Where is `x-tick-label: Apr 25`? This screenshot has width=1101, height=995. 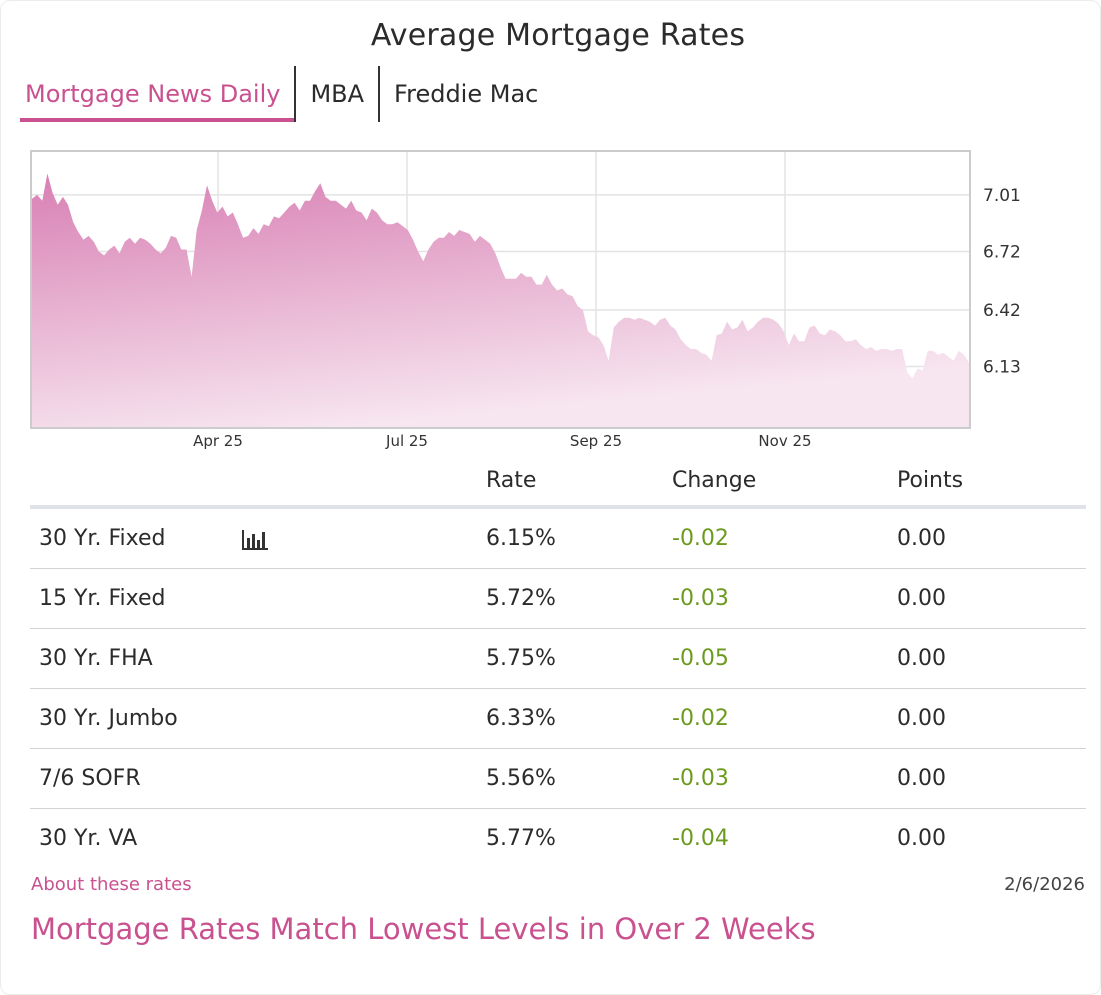
x-tick-label: Apr 25 is located at coordinates (218, 441).